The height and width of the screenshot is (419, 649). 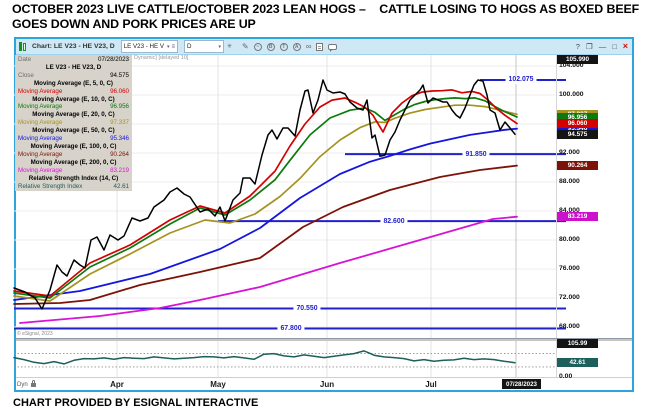 I want to click on minimize-button: —, so click(x=602, y=46).